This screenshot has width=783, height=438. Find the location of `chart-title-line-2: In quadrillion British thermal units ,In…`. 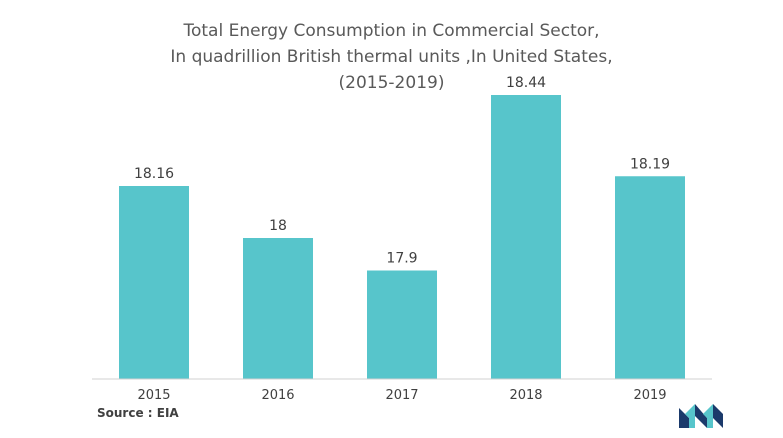

chart-title-line-2: In quadrillion British thermal units ,In… is located at coordinates (391, 57).